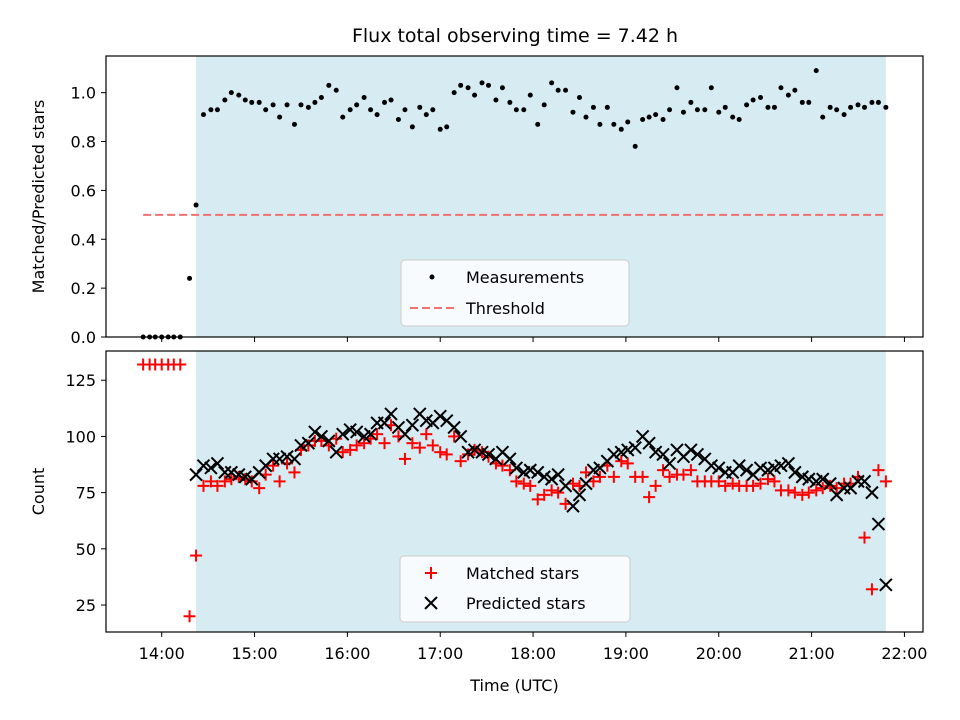  Describe the element at coordinates (254, 653) in the screenshot. I see `x-tick-label: 15:00` at that location.